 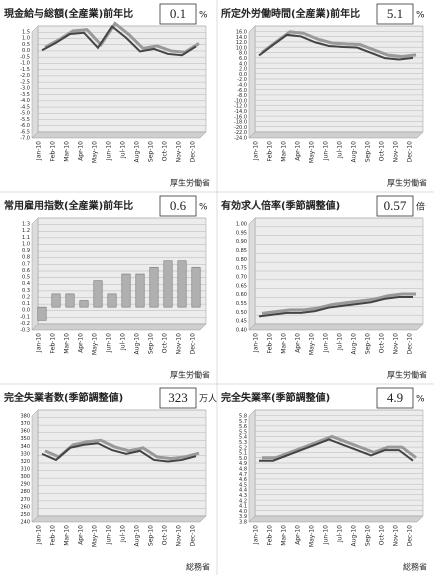 I want to click on y-tick-label: 0.40, so click(x=241, y=331).